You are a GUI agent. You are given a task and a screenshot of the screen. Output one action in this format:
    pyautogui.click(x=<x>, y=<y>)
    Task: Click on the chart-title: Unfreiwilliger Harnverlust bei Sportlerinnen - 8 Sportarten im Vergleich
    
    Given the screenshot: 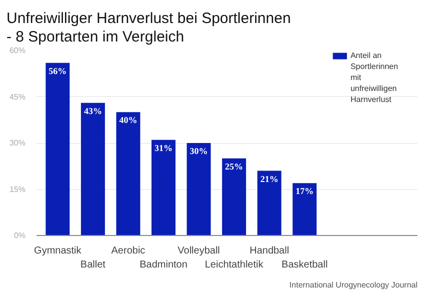 What is the action you would take?
    pyautogui.click(x=148, y=28)
    